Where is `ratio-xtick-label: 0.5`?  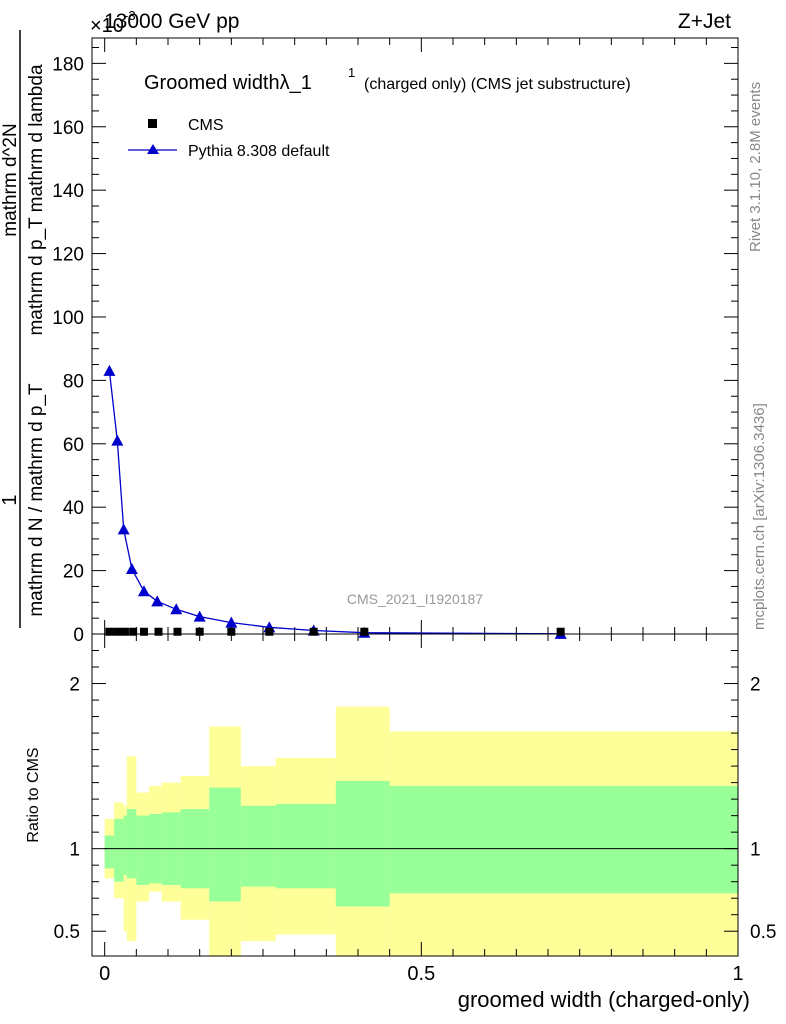 ratio-xtick-label: 0.5 is located at coordinates (421, 974).